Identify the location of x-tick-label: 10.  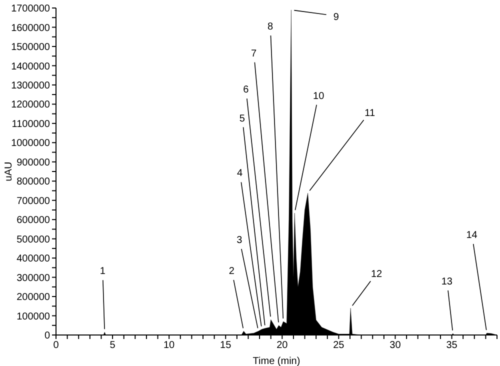
(170, 346).